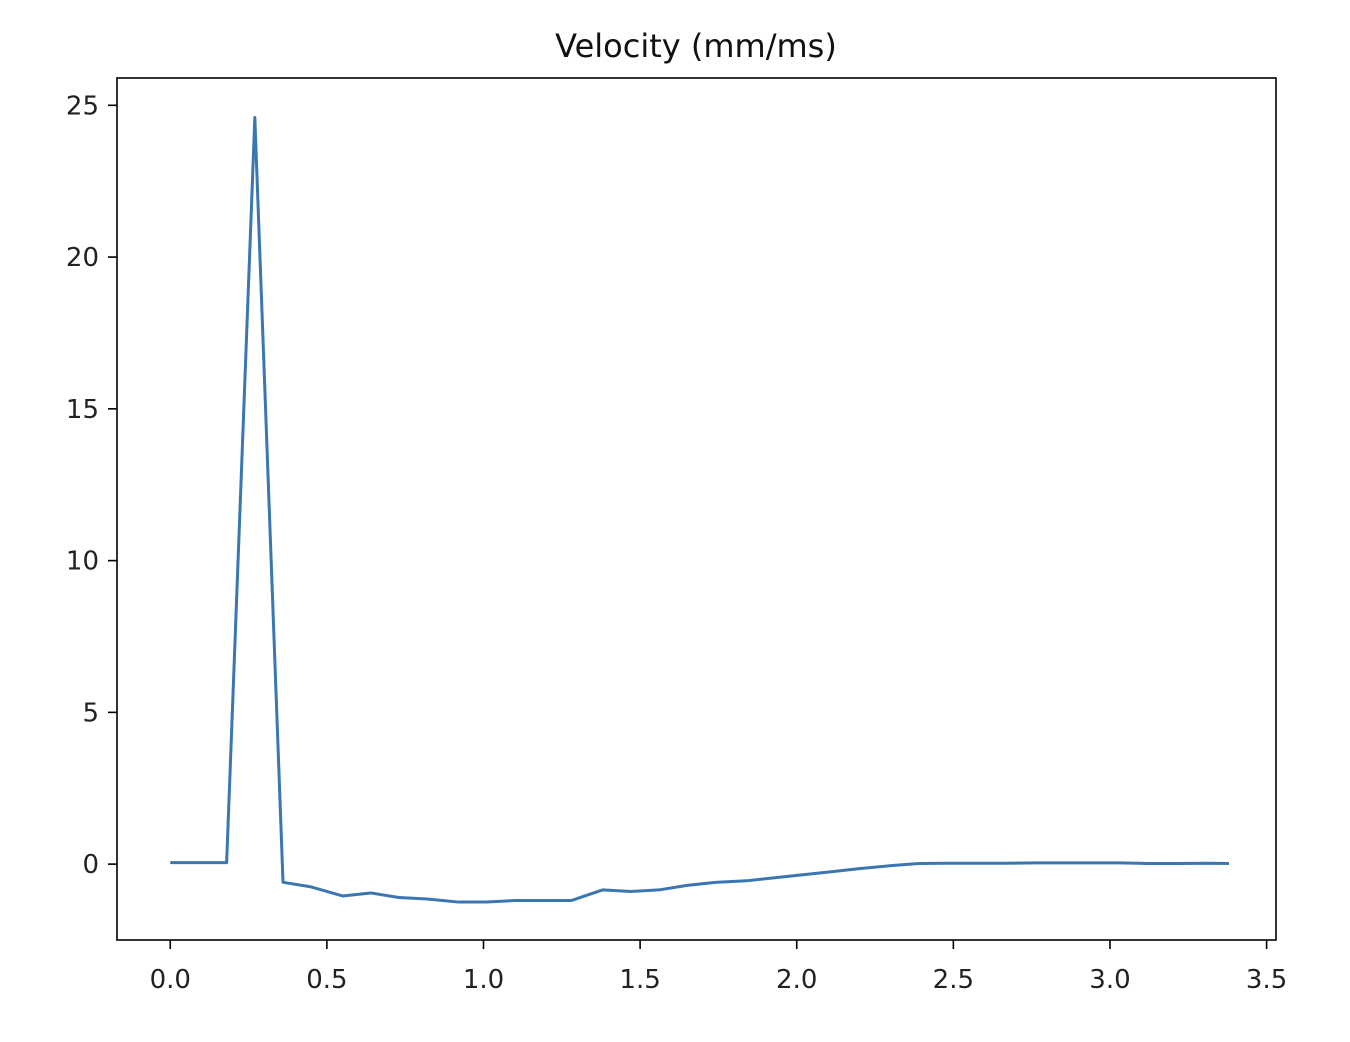 Image resolution: width=1350 pixels, height=1042 pixels. What do you see at coordinates (696, 46) in the screenshot?
I see `chart-title: Velocity (mm/ms)` at bounding box center [696, 46].